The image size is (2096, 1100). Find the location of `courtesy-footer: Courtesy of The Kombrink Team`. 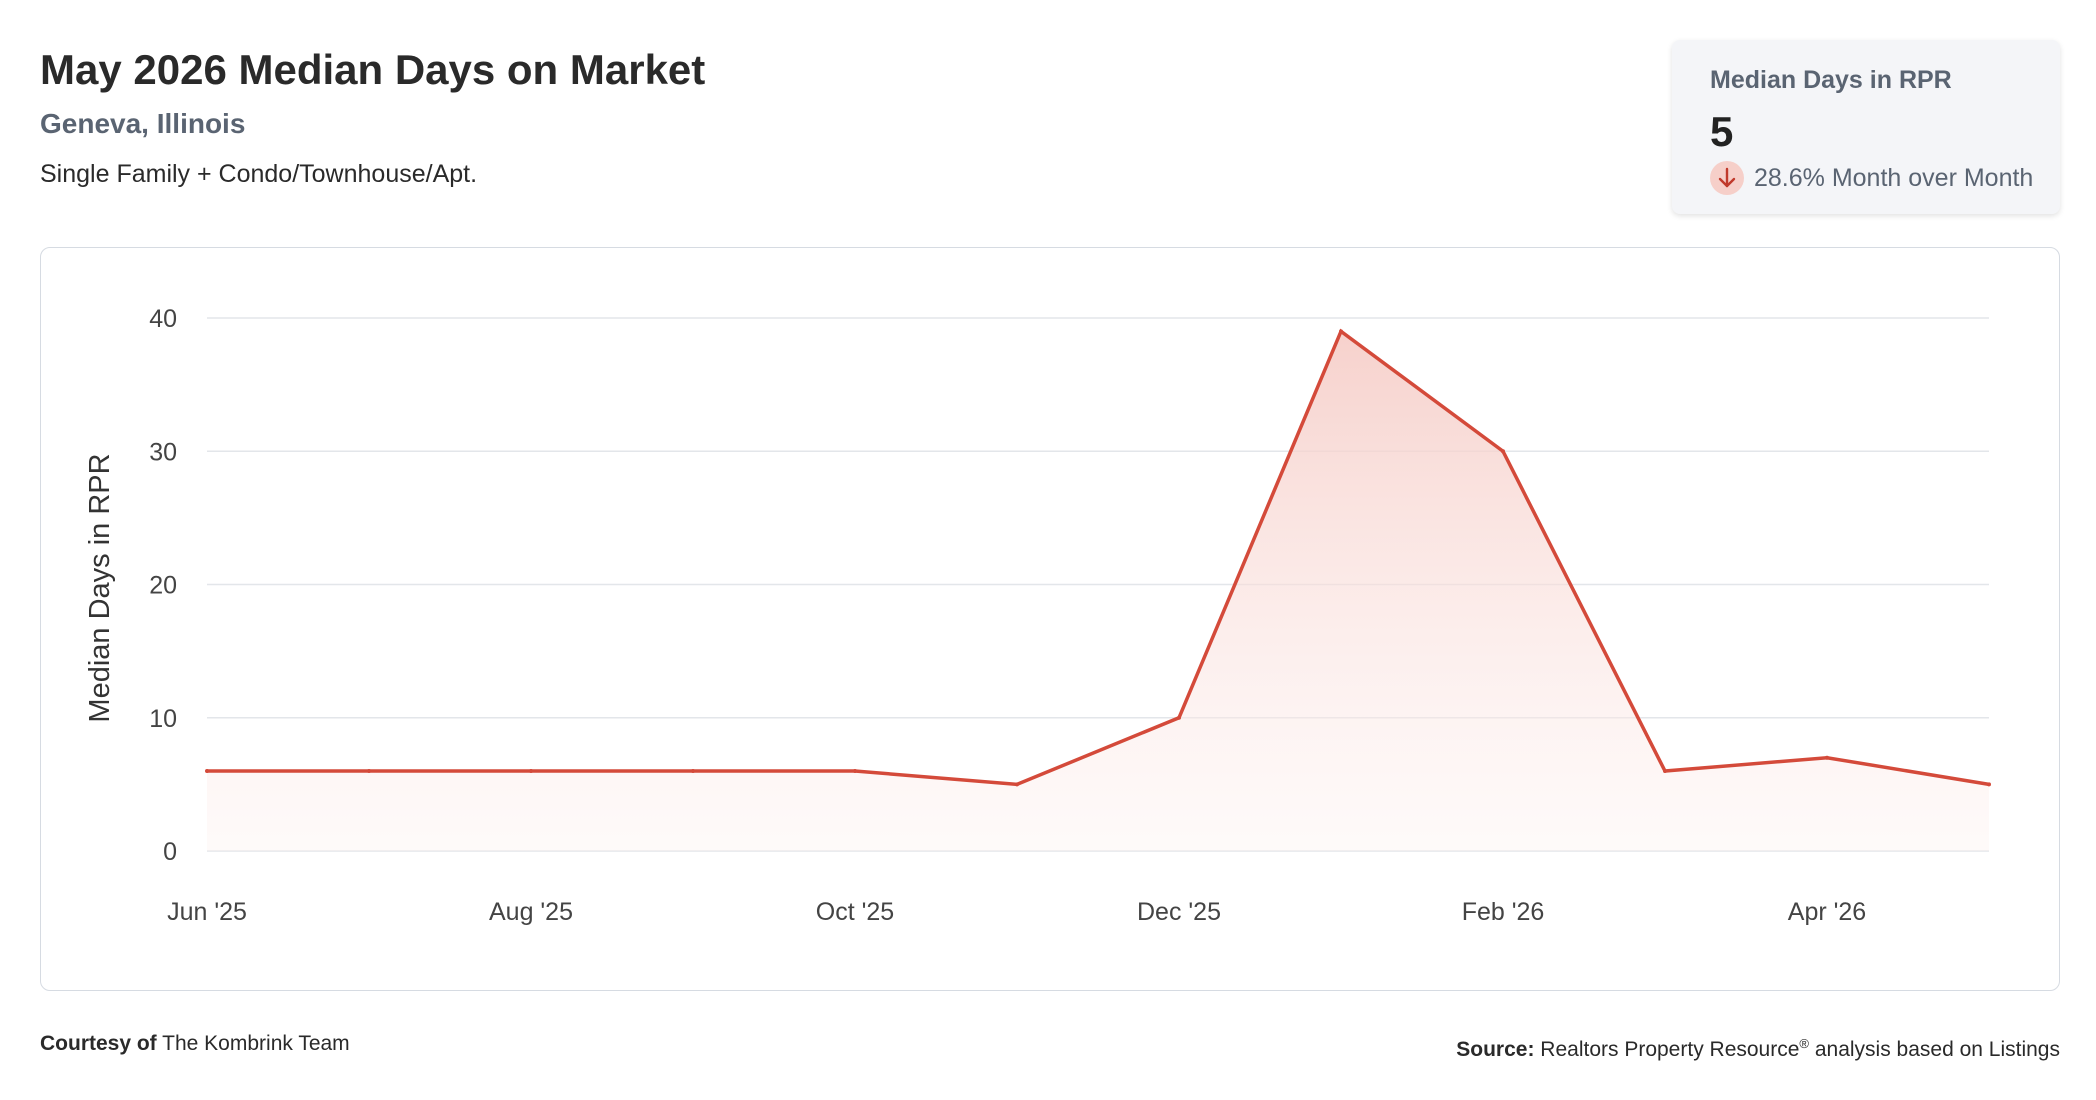

courtesy-footer: Courtesy of The Kombrink Team is located at coordinates (195, 1044).